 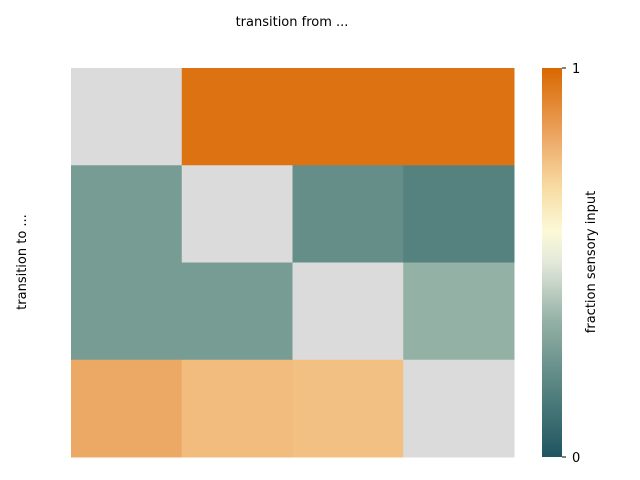 What do you see at coordinates (348, 311) in the screenshot?
I see `heatmap-cell-r2-c2` at bounding box center [348, 311].